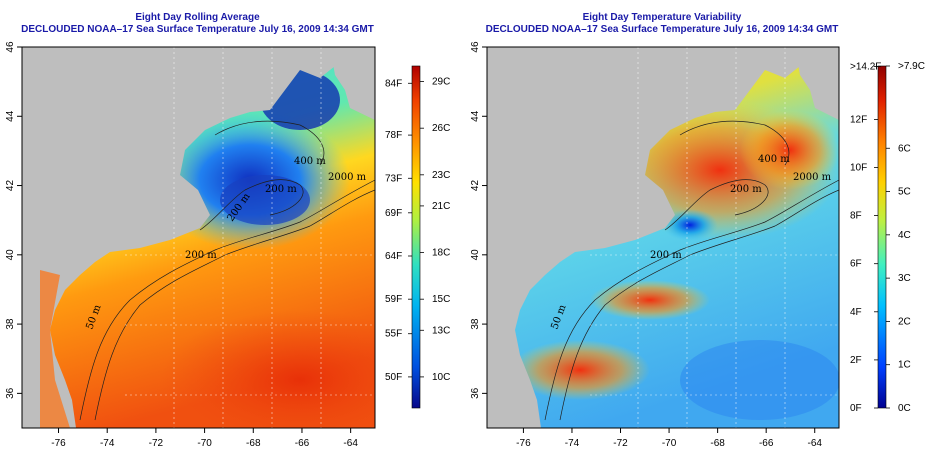 This screenshot has width=950, height=475. What do you see at coordinates (858, 119) in the screenshot?
I see `colorbar-fahrenheit-label: 12F` at bounding box center [858, 119].